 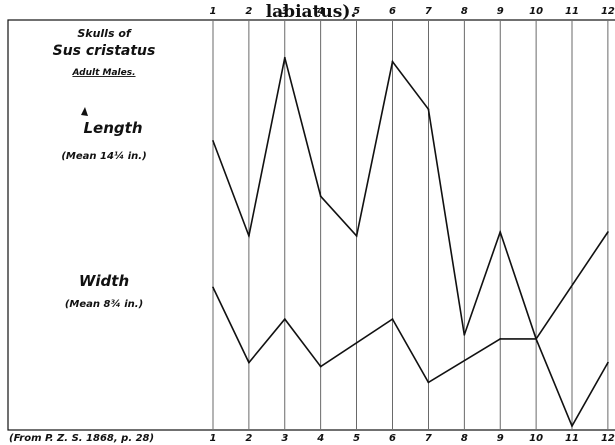 What do you see at coordinates (536, 11) in the screenshot?
I see `x-tick-top-10: 10` at bounding box center [536, 11].